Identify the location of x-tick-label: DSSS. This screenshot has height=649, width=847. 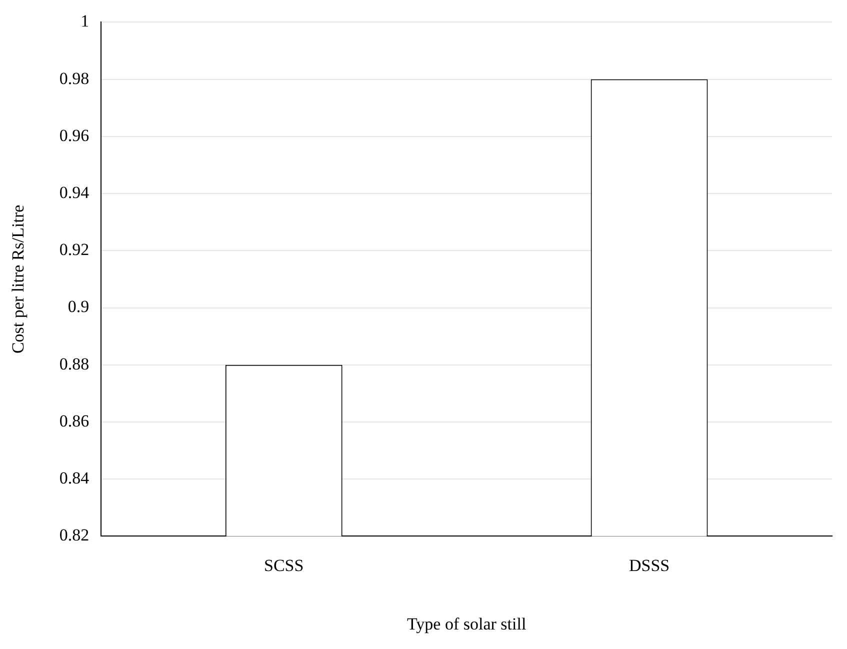
(649, 565).